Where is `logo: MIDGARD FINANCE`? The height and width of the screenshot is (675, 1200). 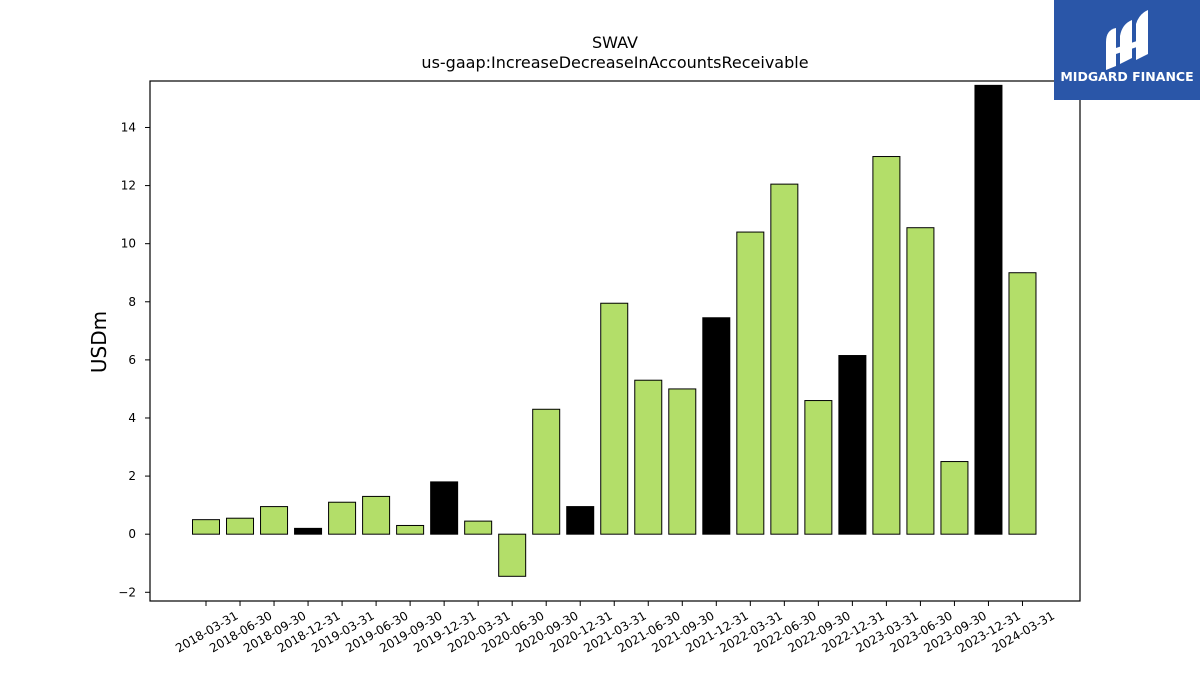
logo: MIDGARD FINANCE is located at coordinates (1127, 50).